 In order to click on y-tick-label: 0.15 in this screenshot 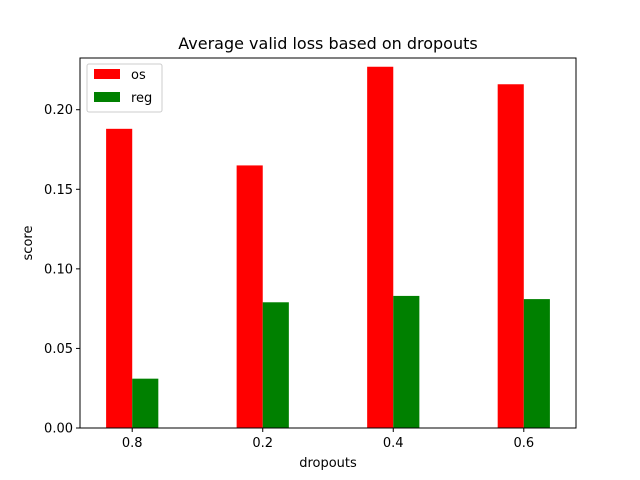, I will do `click(58, 190)`.